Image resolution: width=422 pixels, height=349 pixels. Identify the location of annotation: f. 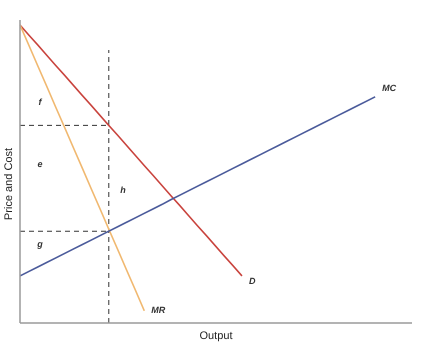
(40, 102).